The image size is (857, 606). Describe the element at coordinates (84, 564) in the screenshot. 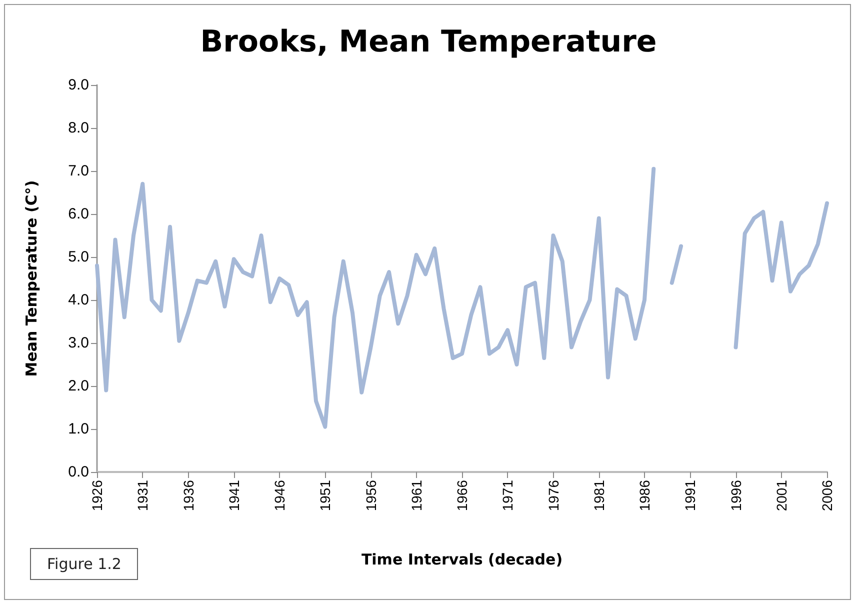

I see `caption: Figure 1.2` at that location.